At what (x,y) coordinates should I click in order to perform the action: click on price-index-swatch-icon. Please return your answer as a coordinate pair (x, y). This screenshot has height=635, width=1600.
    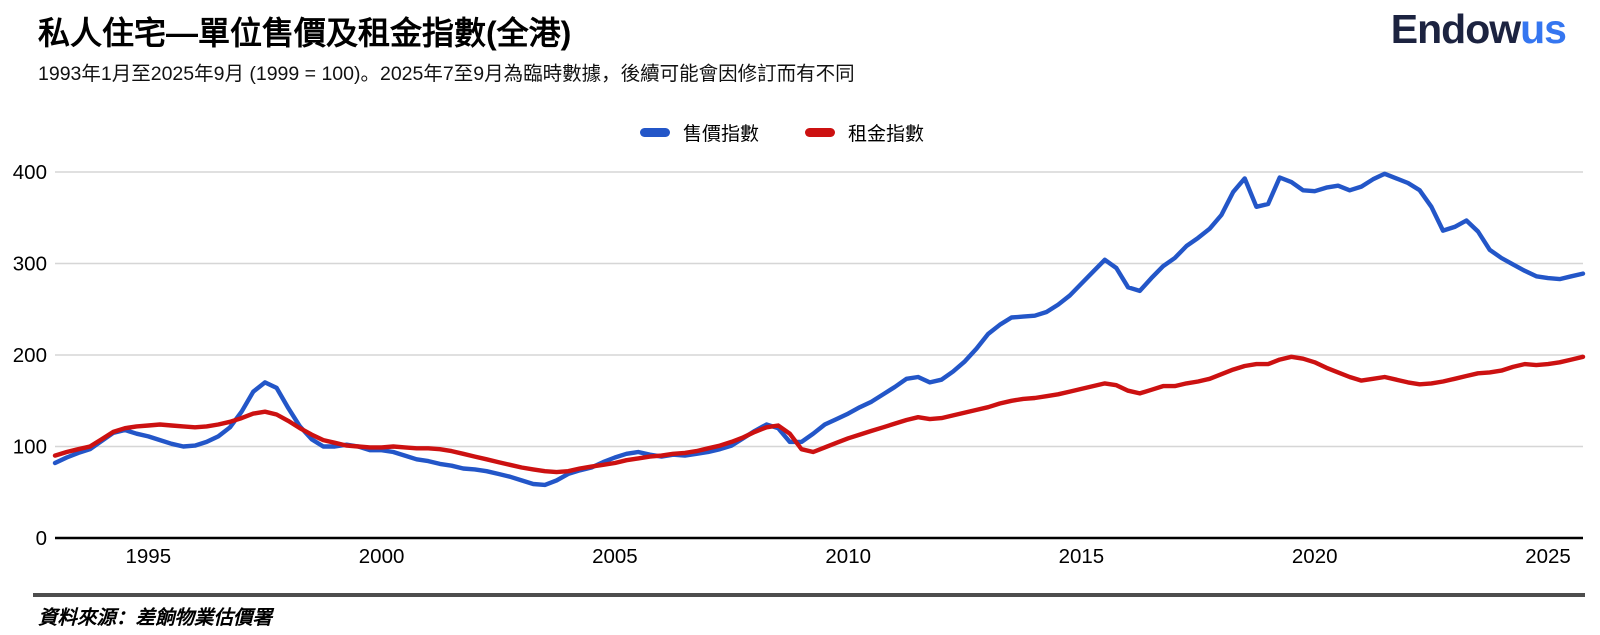
    Looking at the image, I should click on (654, 132).